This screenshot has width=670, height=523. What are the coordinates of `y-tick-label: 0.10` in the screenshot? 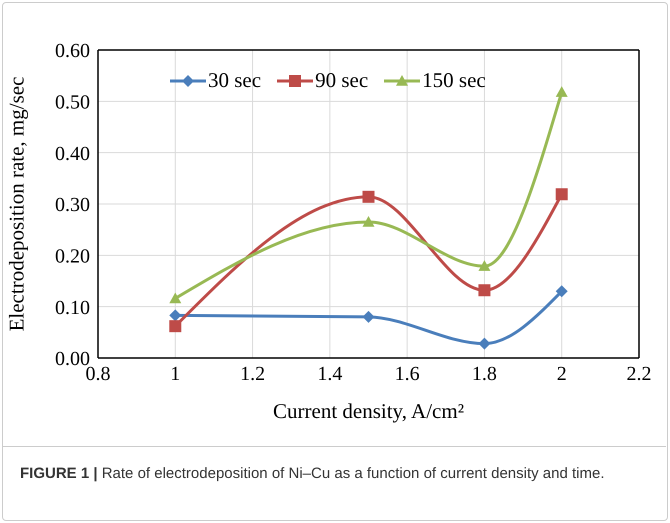 It's located at (72, 307).